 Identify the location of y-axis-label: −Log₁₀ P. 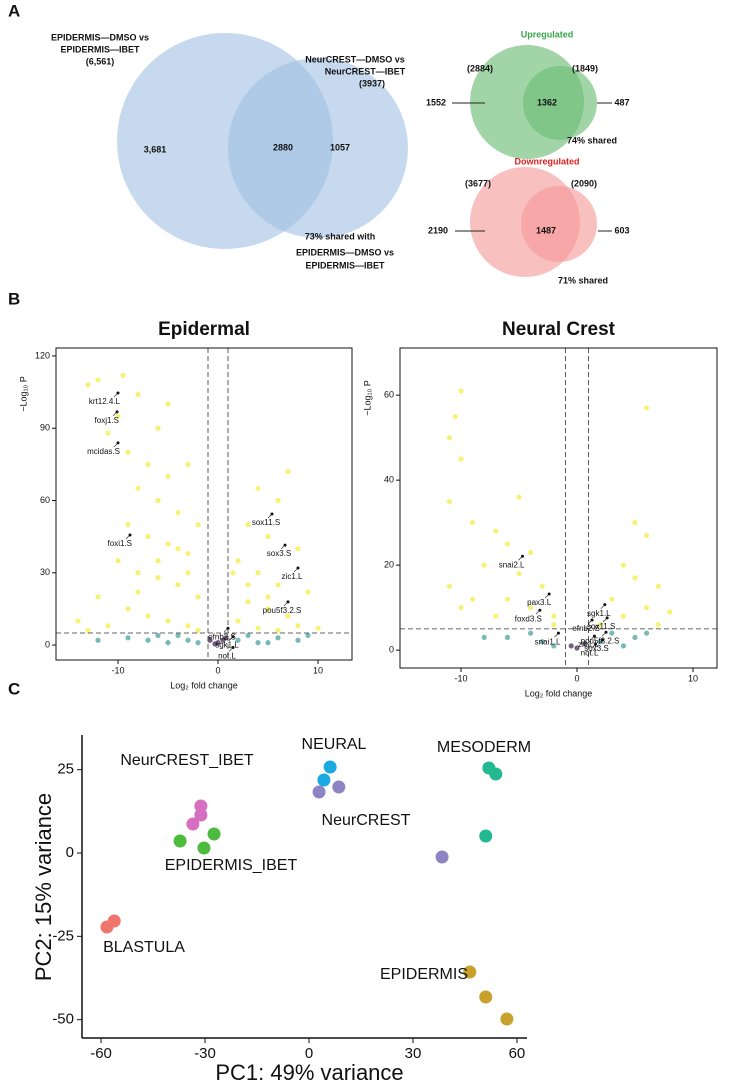
(23, 394).